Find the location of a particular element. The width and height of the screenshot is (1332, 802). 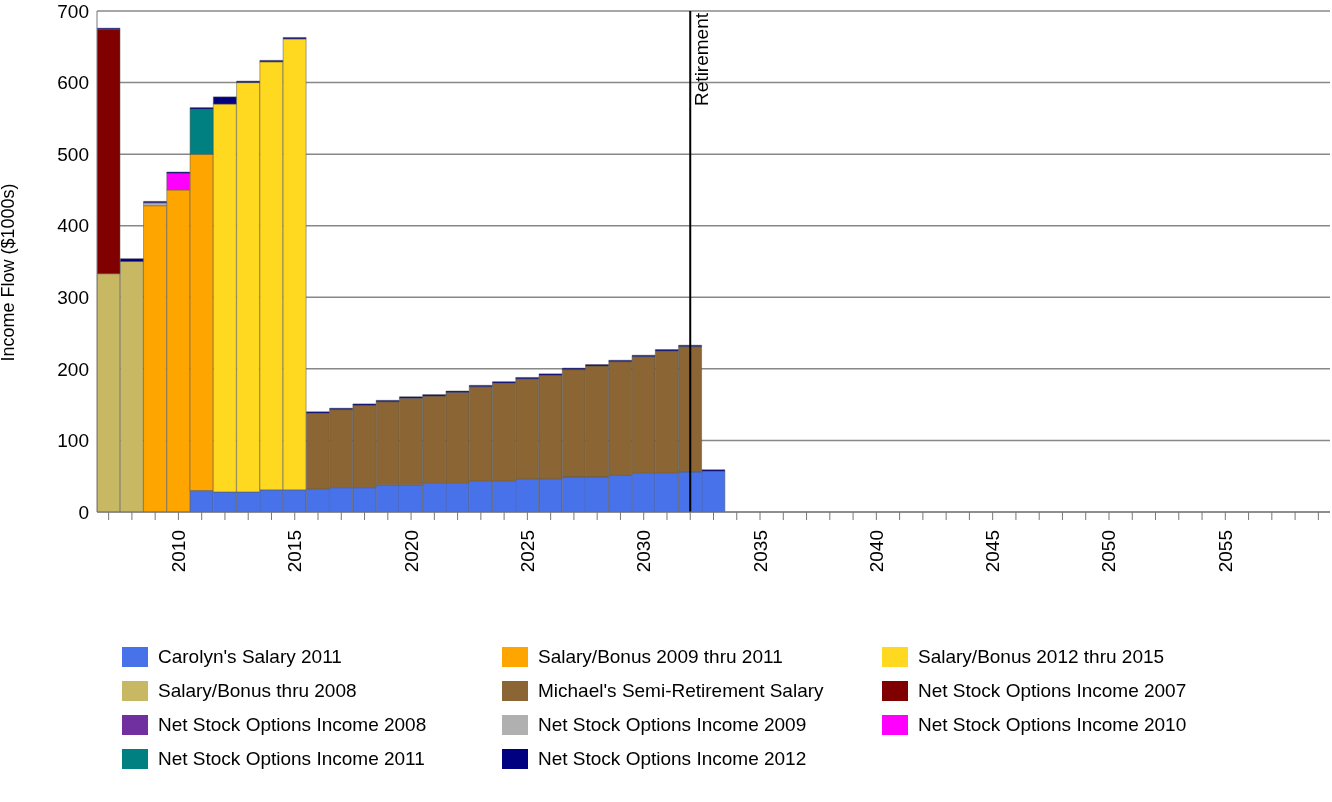

legend-label: Net Stock Options Income 2008 is located at coordinates (292, 725).